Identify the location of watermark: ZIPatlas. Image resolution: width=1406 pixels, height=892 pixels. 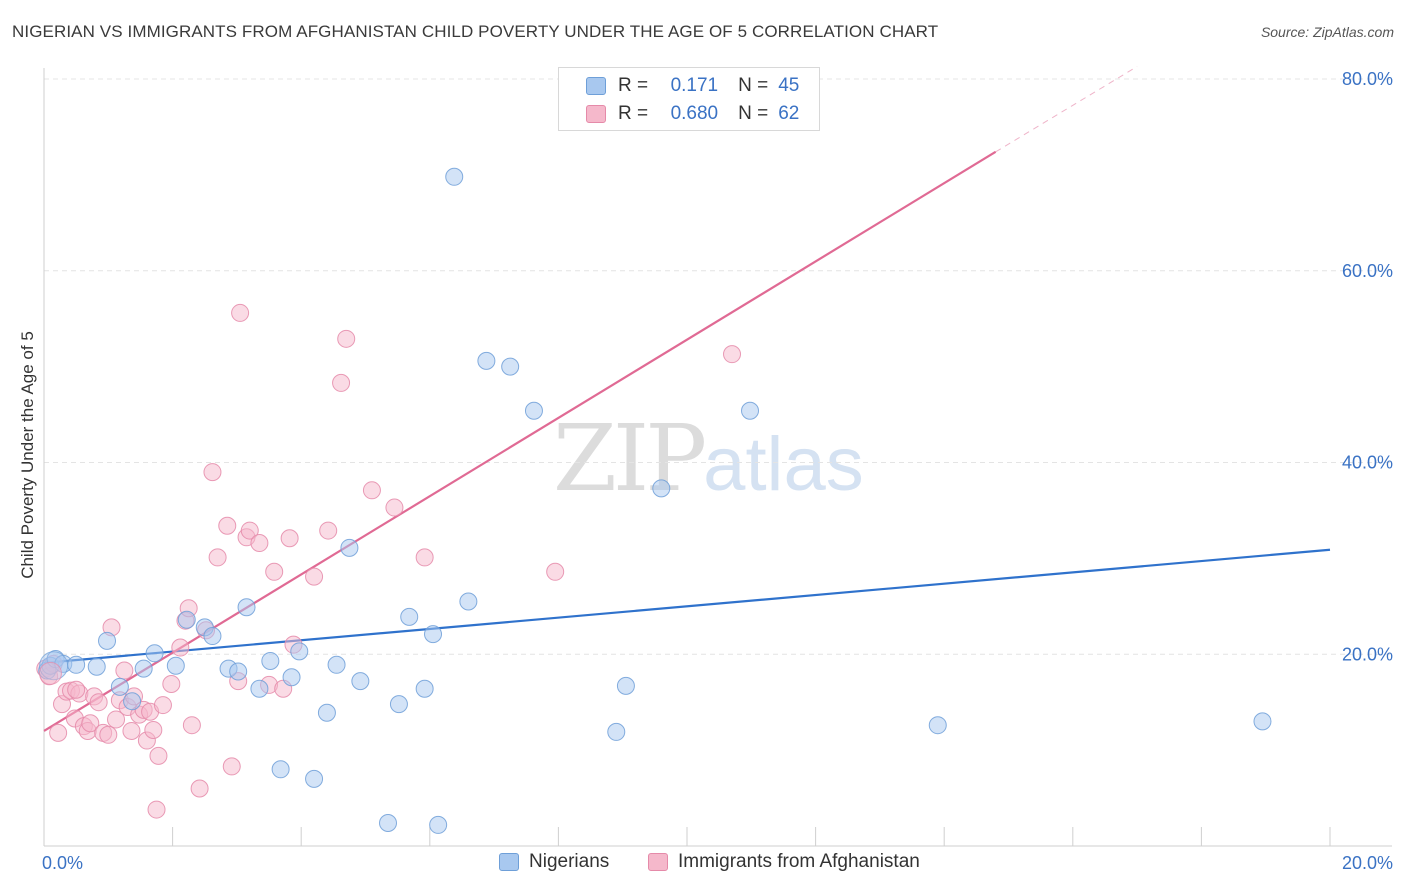
(708, 458).